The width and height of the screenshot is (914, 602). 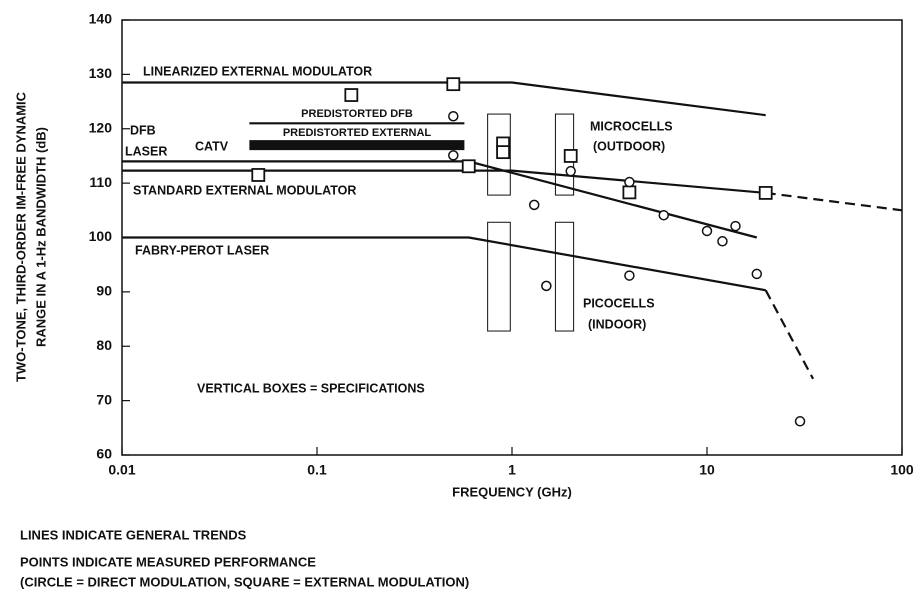 What do you see at coordinates (121, 470) in the screenshot?
I see `x-tick-label: 0.01` at bounding box center [121, 470].